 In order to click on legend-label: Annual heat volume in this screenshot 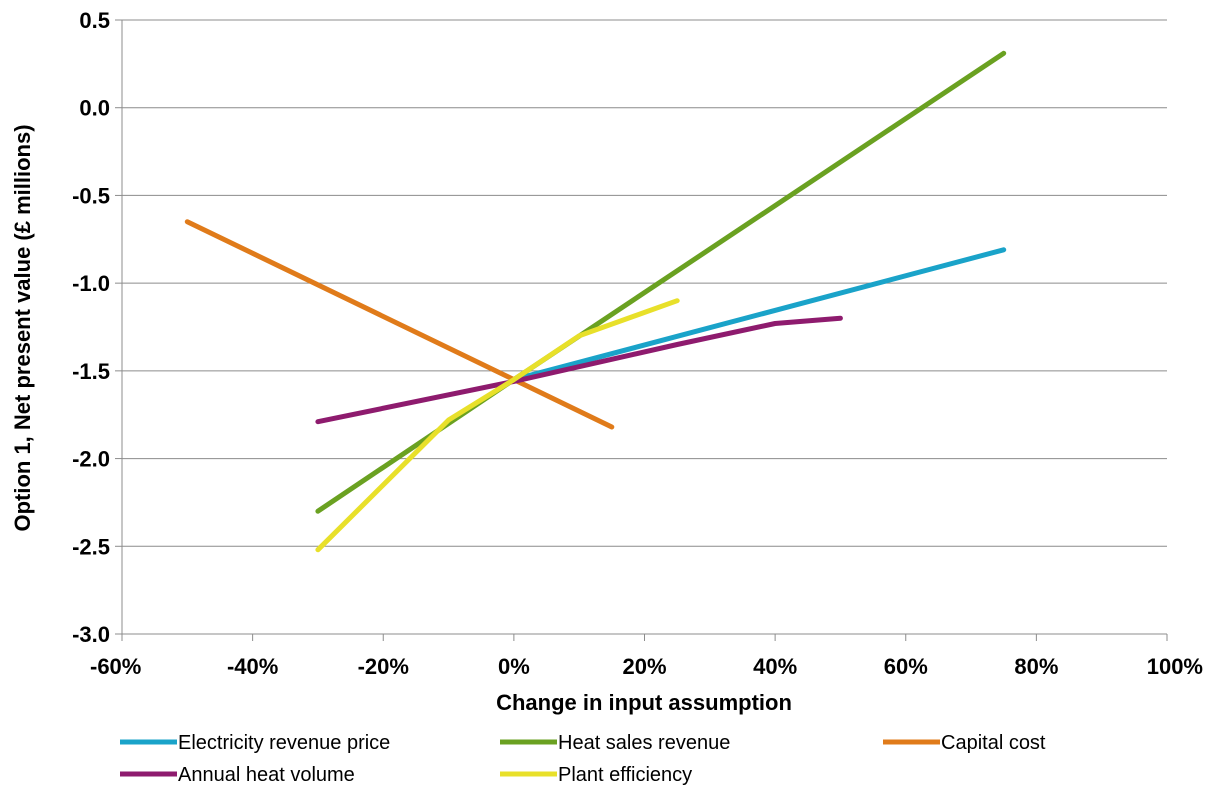, I will do `click(266, 775)`.